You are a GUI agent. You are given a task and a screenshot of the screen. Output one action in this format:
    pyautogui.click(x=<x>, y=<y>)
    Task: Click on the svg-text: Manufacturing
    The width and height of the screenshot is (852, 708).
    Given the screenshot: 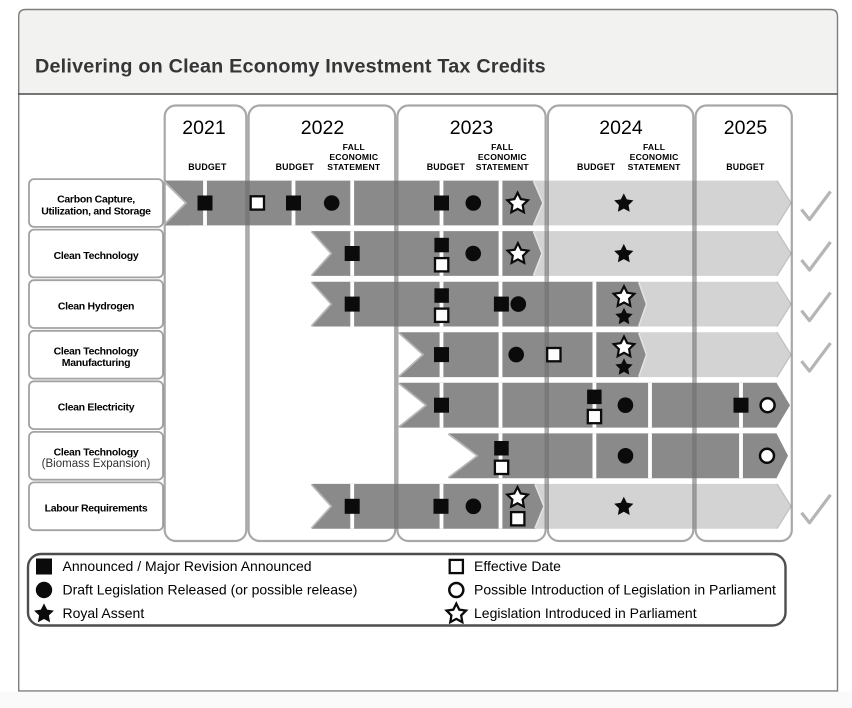 What is the action you would take?
    pyautogui.click(x=96, y=363)
    